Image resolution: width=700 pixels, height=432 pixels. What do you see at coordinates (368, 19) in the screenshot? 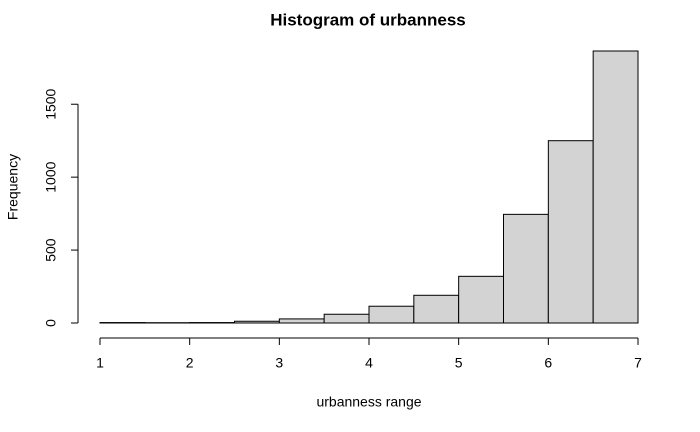
I see `chart-title: Histogram of urbanness` at bounding box center [368, 19].